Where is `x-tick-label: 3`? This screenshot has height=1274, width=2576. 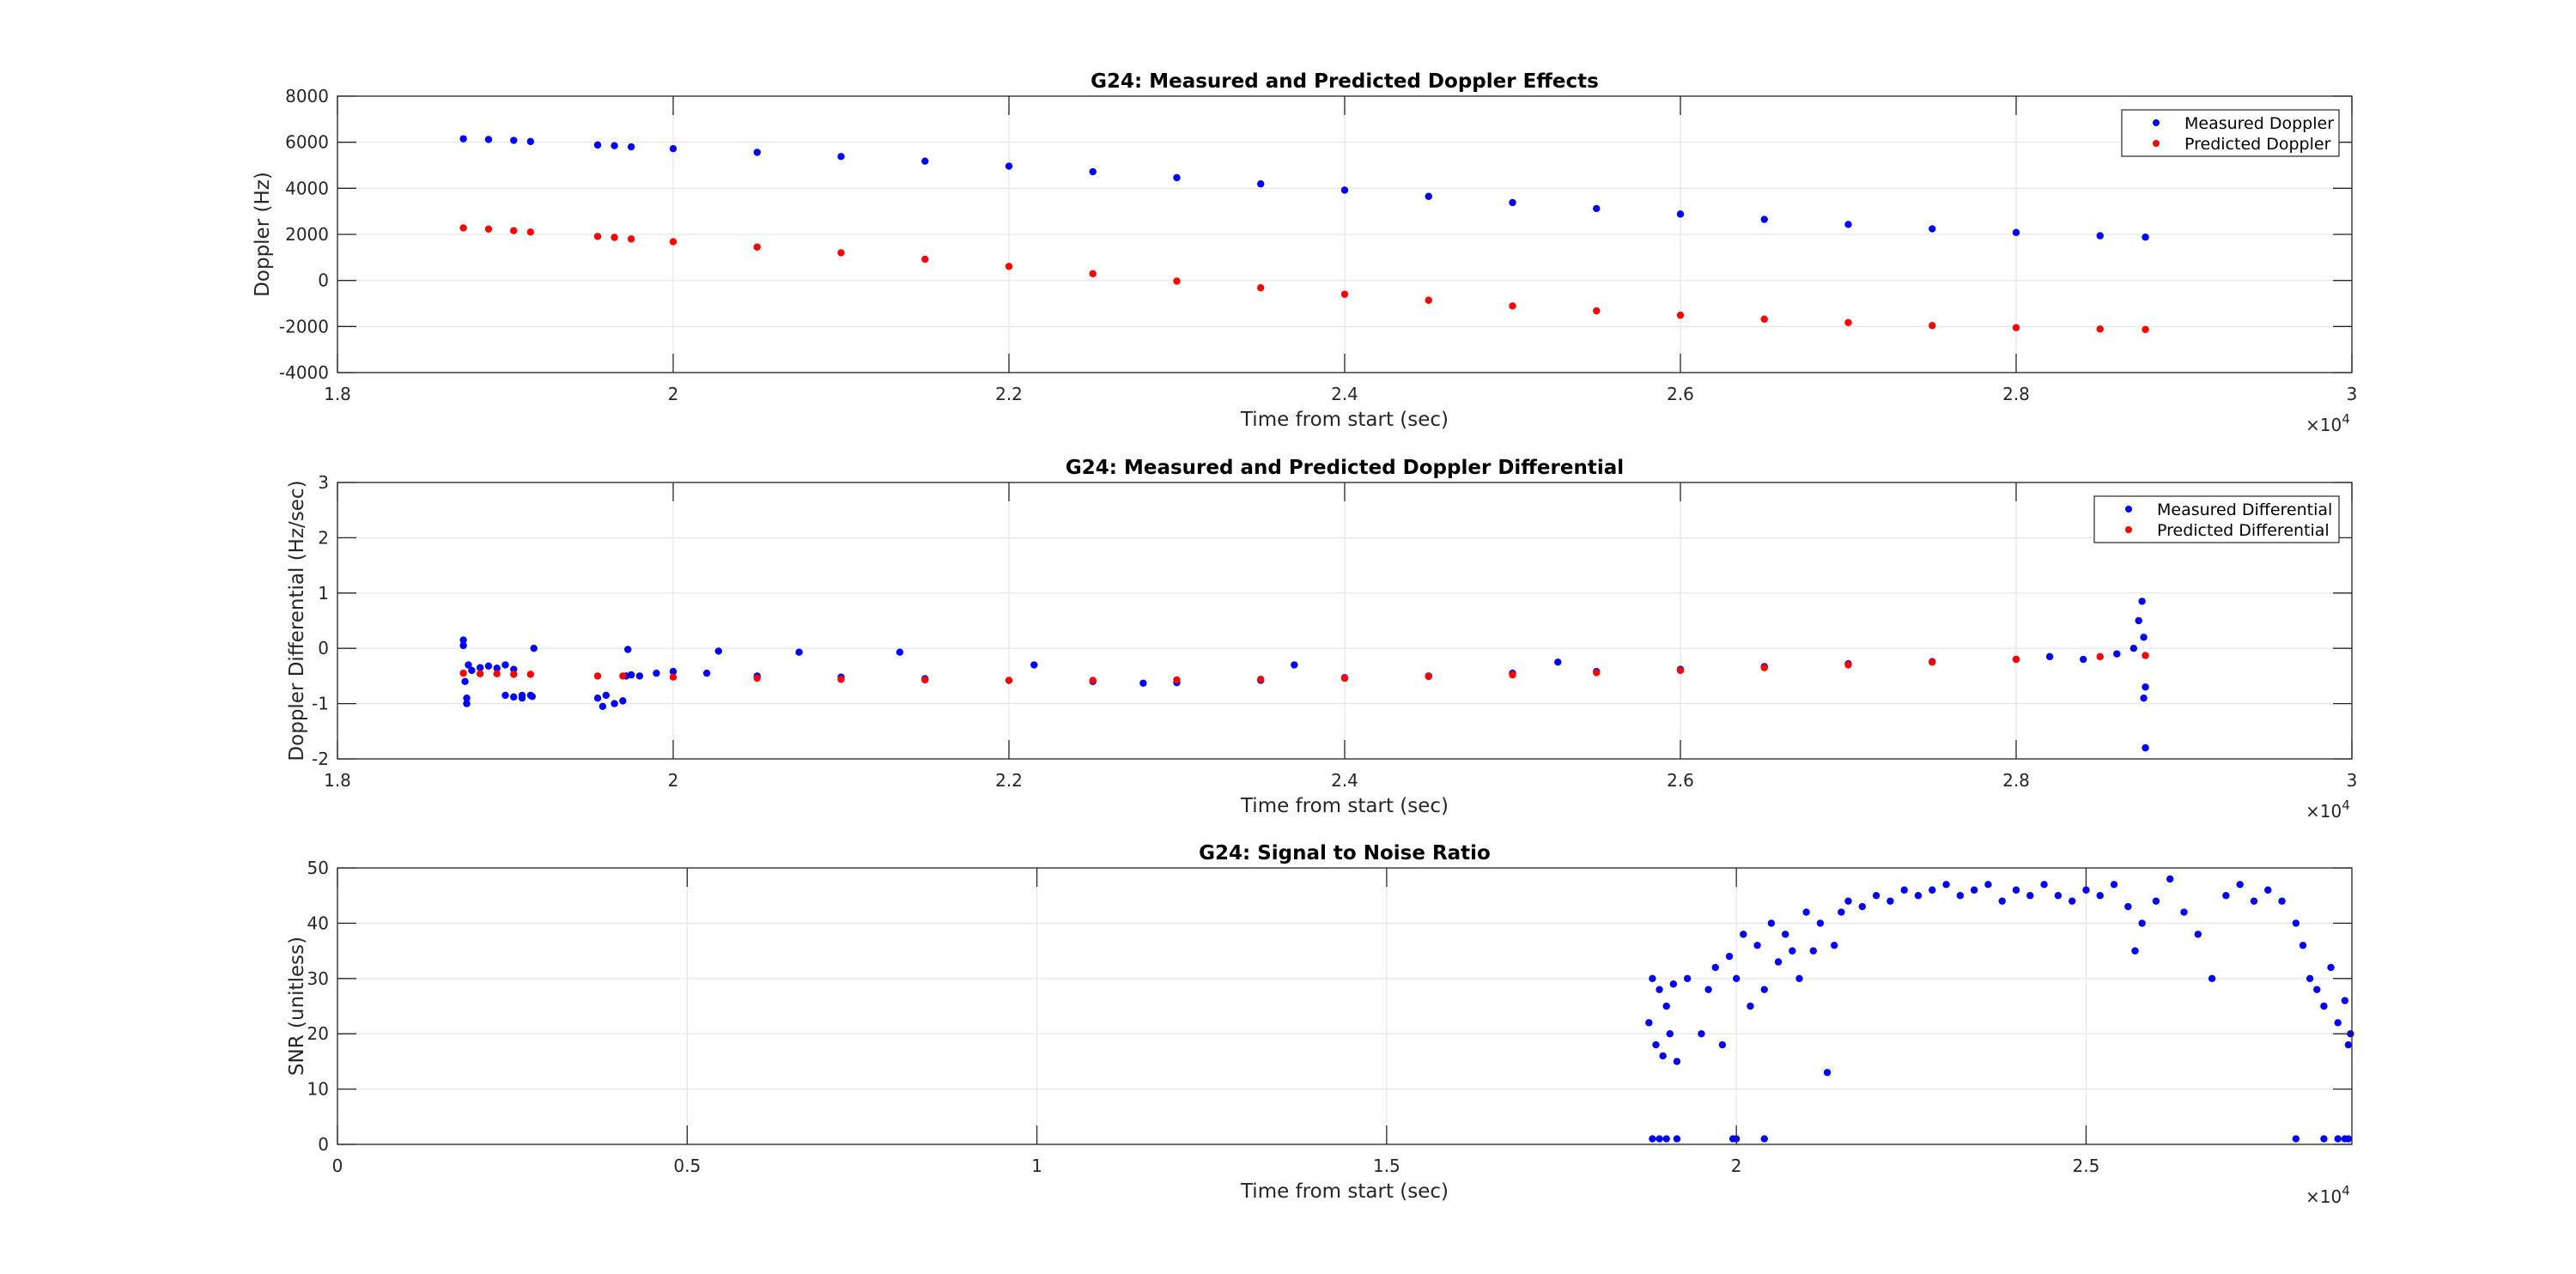 x-tick-label: 3 is located at coordinates (2353, 394).